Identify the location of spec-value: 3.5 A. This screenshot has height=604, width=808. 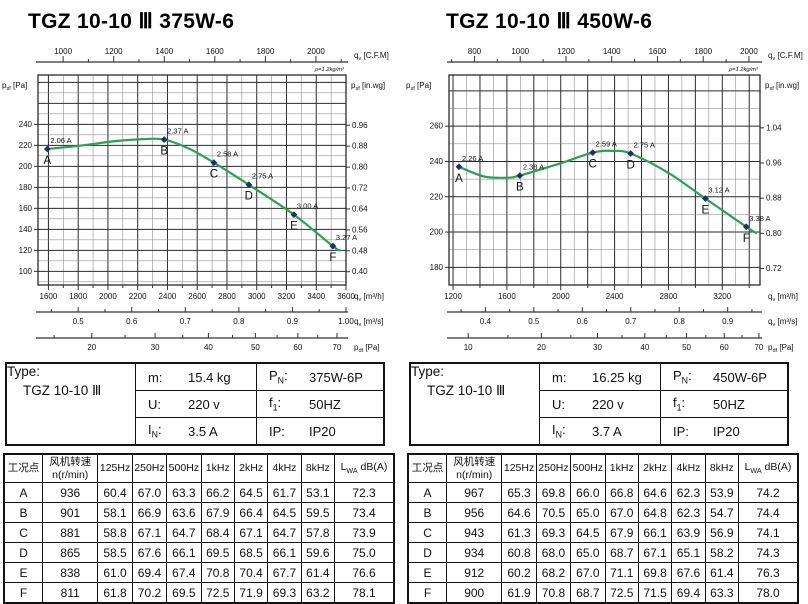
(203, 431).